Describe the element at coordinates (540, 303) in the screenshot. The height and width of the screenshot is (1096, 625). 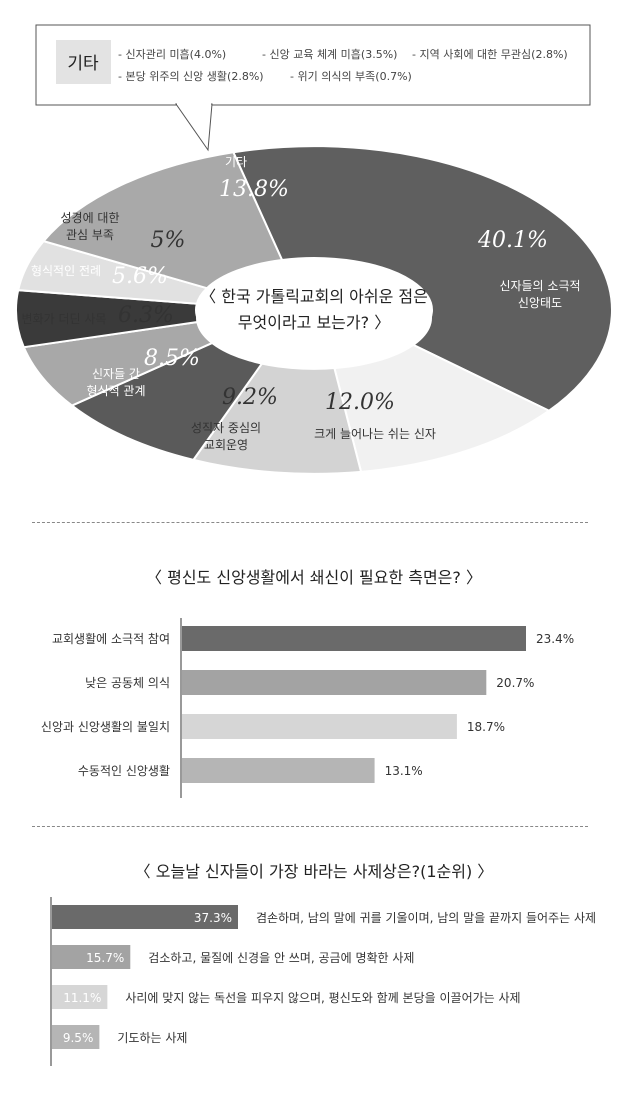
I see `donut-category-label: 신앙태도` at that location.